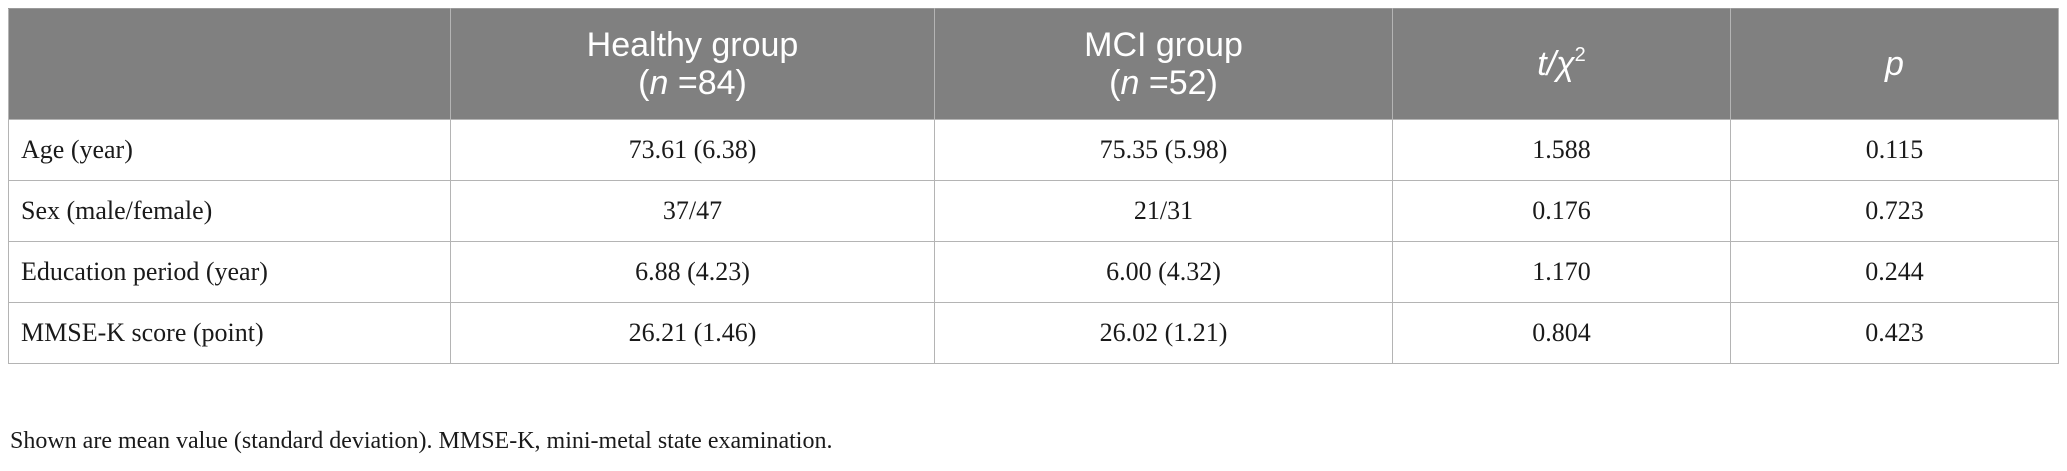 The image size is (2067, 471). Describe the element at coordinates (1894, 211) in the screenshot. I see `p-value: 0.723` at that location.